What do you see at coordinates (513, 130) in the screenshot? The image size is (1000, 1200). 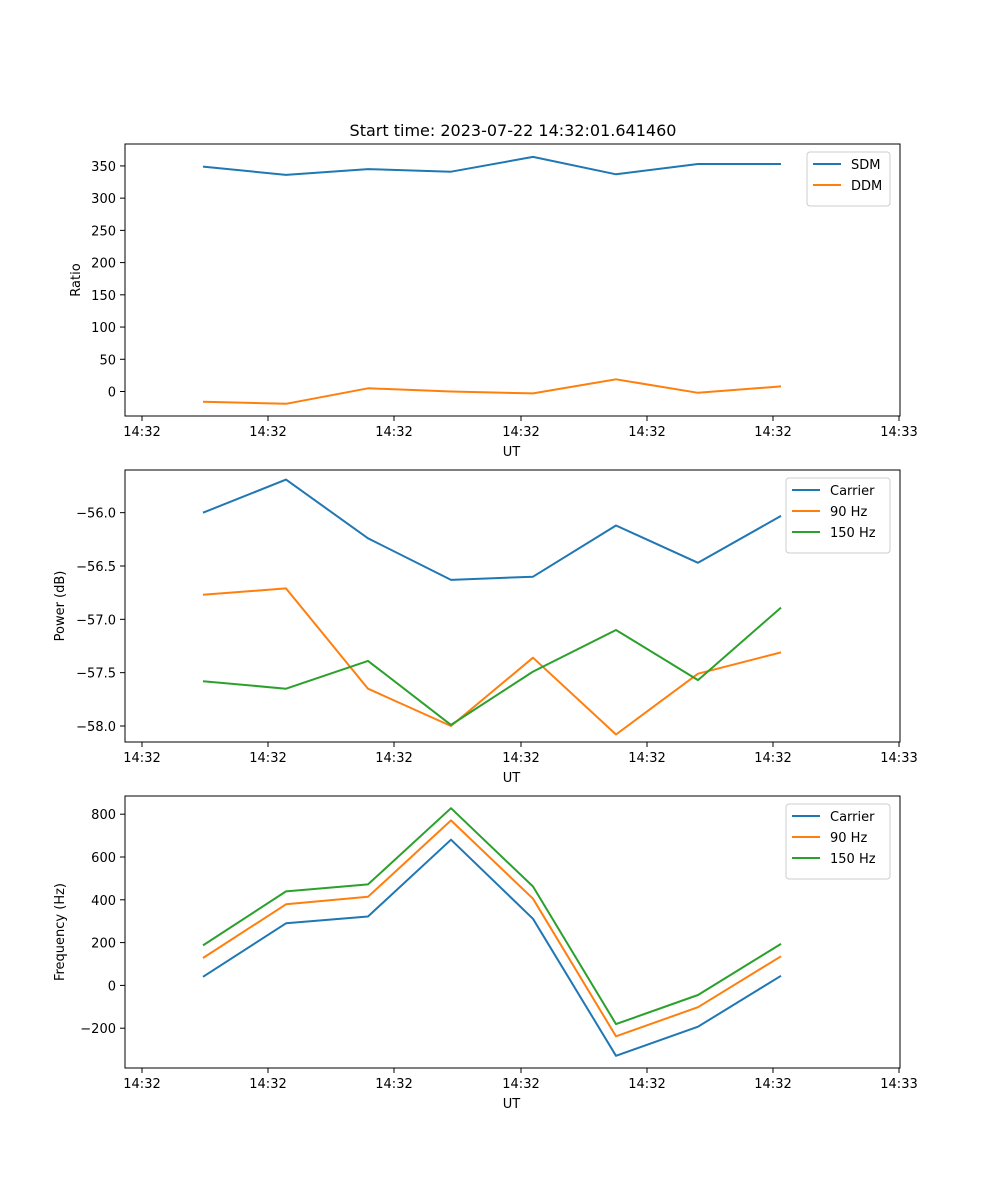 I see `figure-title: Start time: 2023-07-22 14:32:01.641460` at bounding box center [513, 130].